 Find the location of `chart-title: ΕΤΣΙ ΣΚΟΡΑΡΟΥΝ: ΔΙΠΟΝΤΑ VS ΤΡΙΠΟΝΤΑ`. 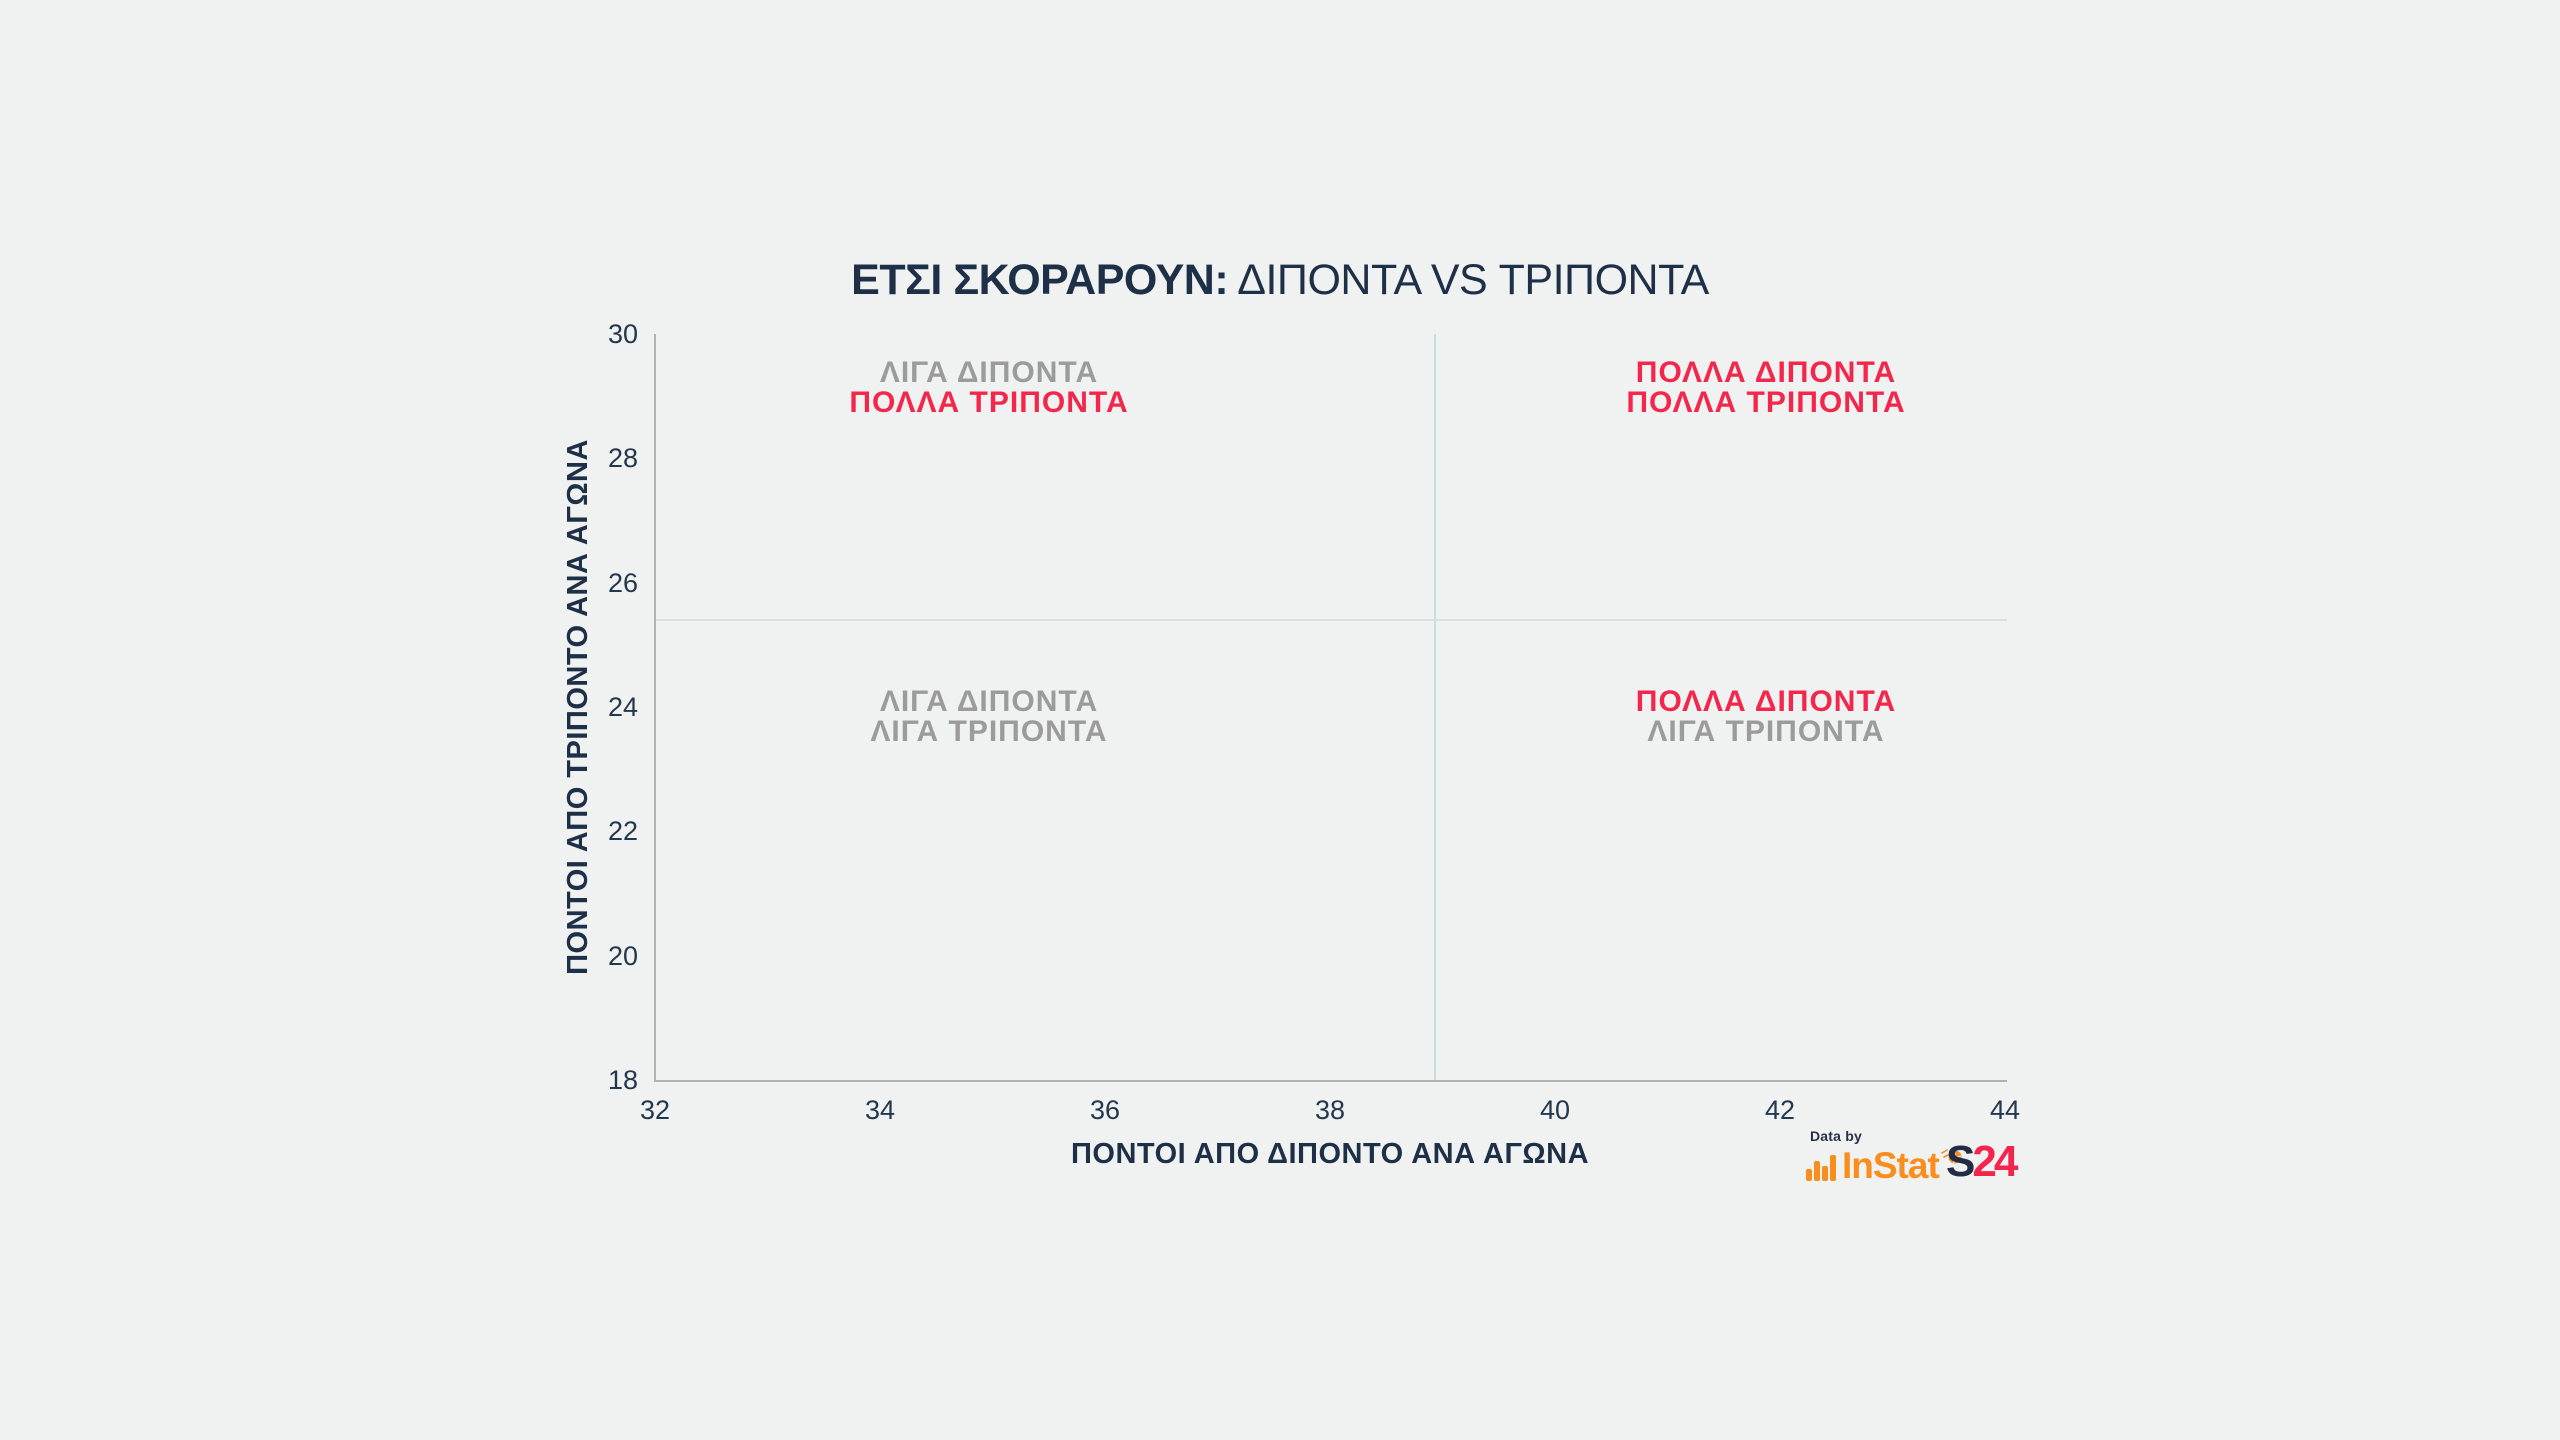

chart-title: ΕΤΣΙ ΣΚΟΡΑΡΟΥΝ: ΔΙΠΟΝΤΑ VS ΤΡΙΠΟΝΤΑ is located at coordinates (1280, 280).